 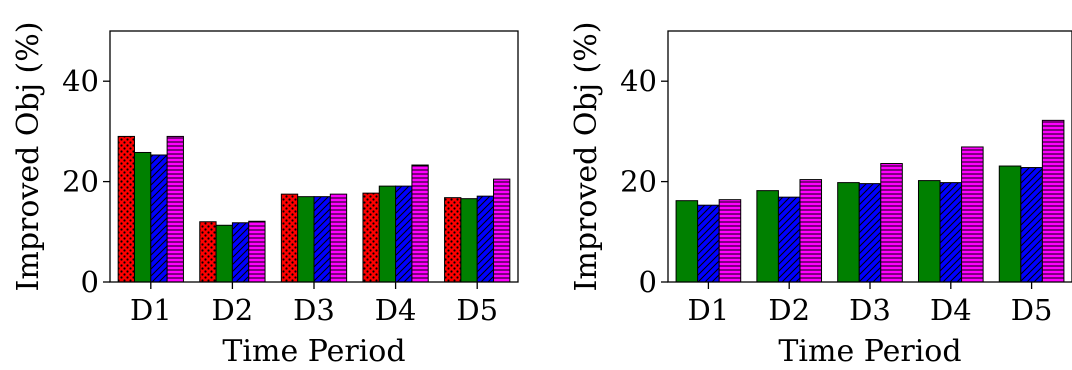 What do you see at coordinates (208, 252) in the screenshot?
I see `bar-red-d2` at bounding box center [208, 252].